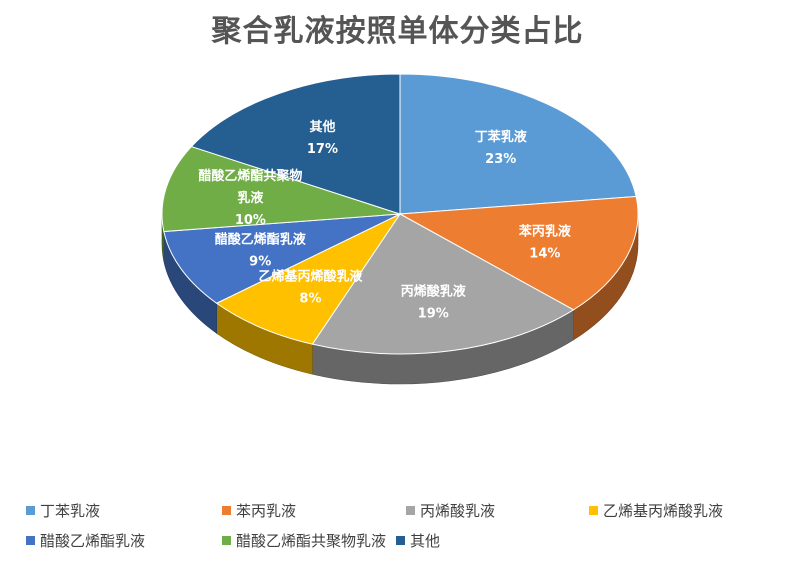 Image resolution: width=795 pixels, height=569 pixels. Describe the element at coordinates (458, 511) in the screenshot. I see `legend-label-3: 丙烯酸乳液` at that location.